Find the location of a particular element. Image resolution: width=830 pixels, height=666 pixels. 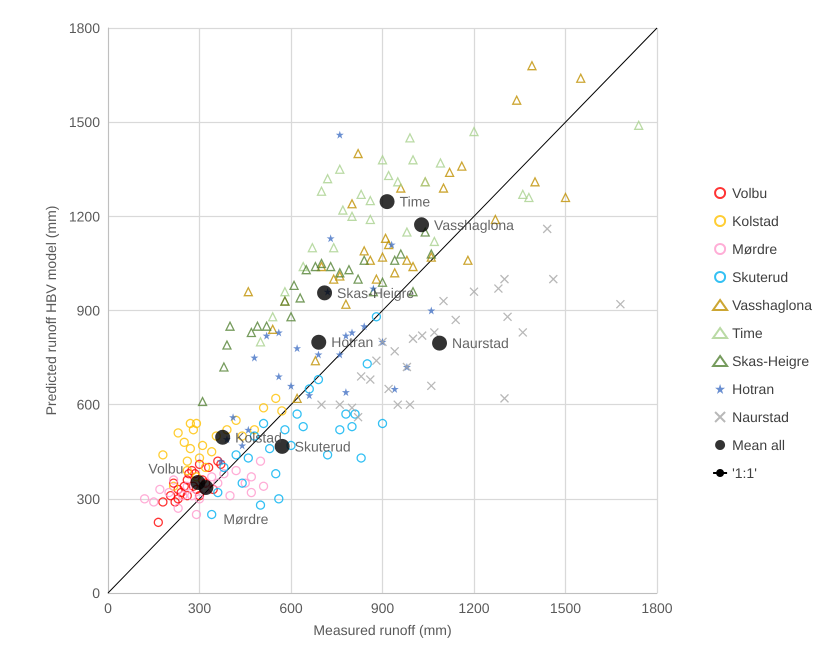

y-tick-label: 1500 is located at coordinates (84, 122).